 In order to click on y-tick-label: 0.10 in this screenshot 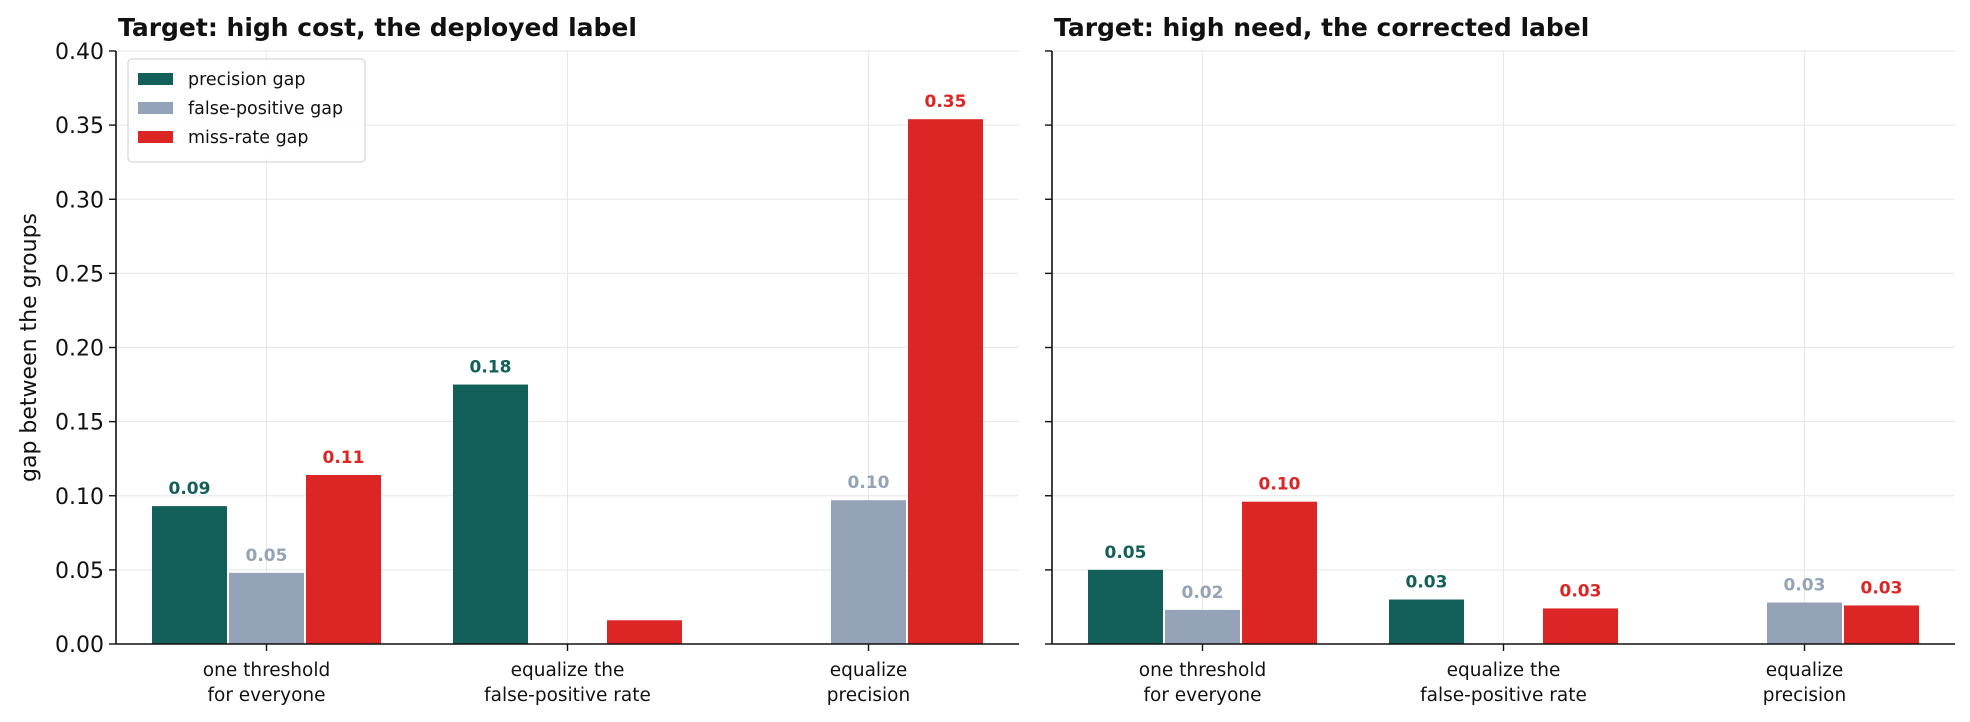, I will do `click(79, 497)`.